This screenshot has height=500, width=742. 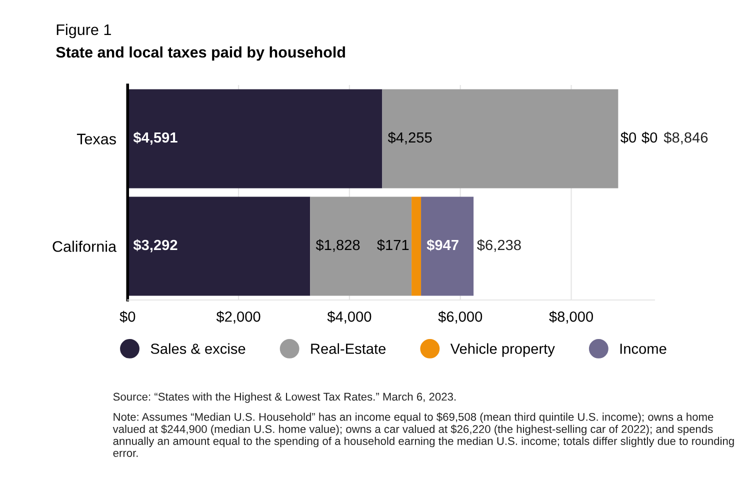 What do you see at coordinates (155, 138) in the screenshot?
I see `data-label: $4,591` at bounding box center [155, 138].